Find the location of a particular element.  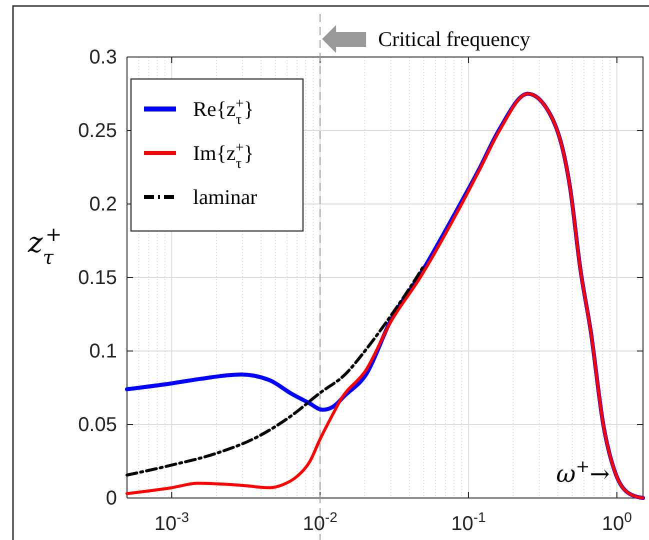

x-axis-title: ω$^{+}$→ is located at coordinates (583, 472).